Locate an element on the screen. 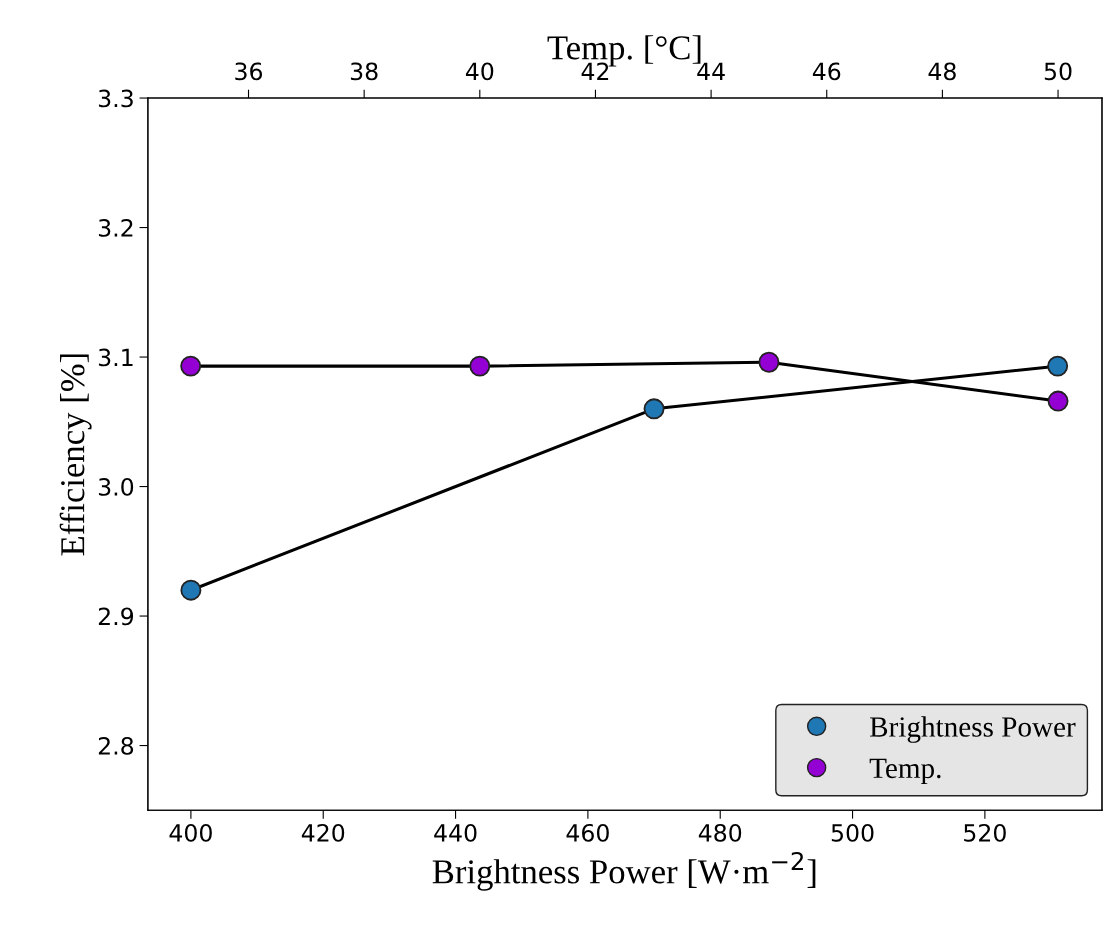  x2-tick-label: 46 is located at coordinates (826, 71).